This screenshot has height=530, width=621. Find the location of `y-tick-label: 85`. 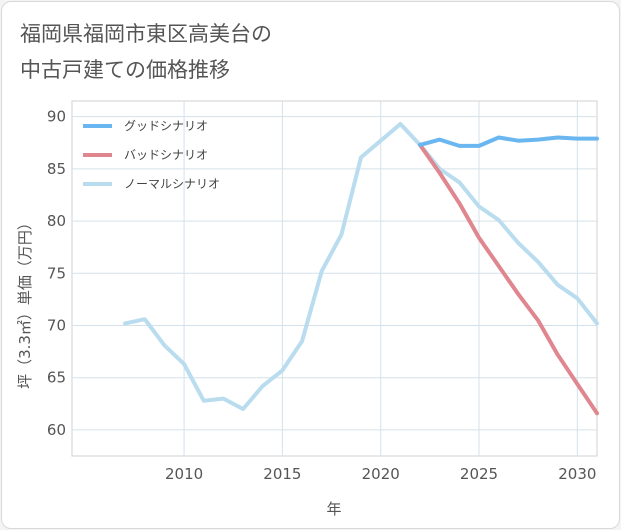

y-tick-label: 85 is located at coordinates (56, 169).